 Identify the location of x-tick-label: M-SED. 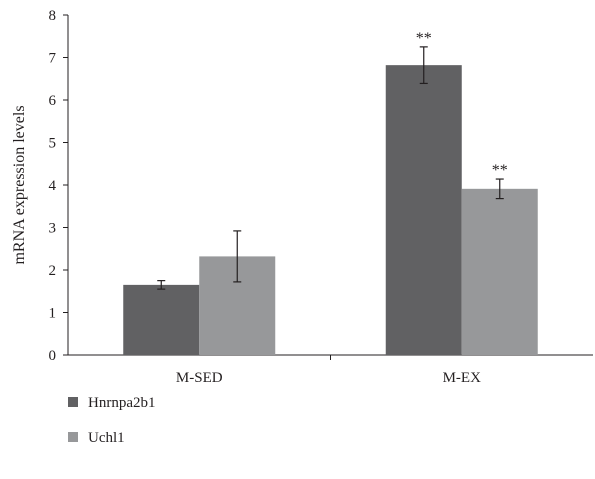
(199, 378).